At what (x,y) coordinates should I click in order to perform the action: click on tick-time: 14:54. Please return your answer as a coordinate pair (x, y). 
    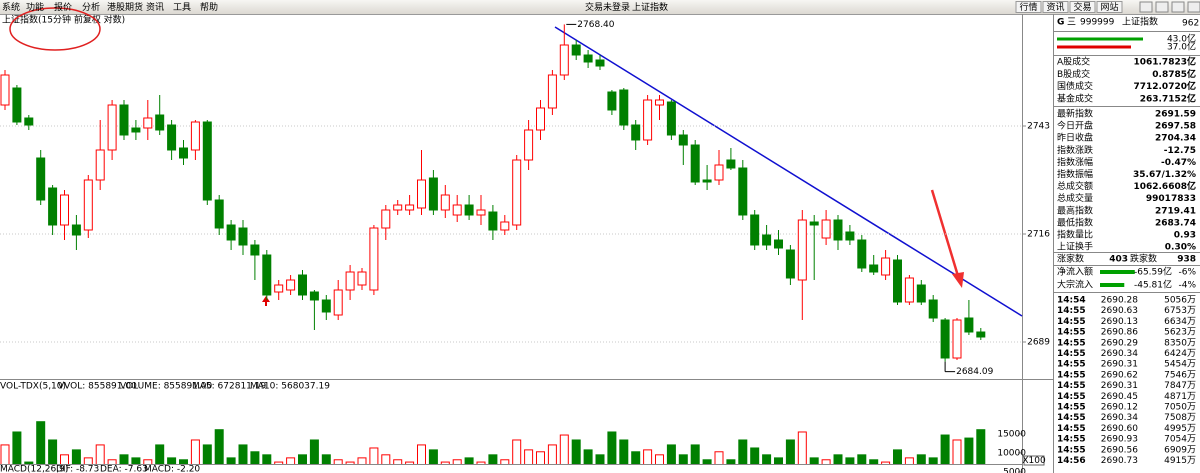
    Looking at the image, I should click on (1071, 301).